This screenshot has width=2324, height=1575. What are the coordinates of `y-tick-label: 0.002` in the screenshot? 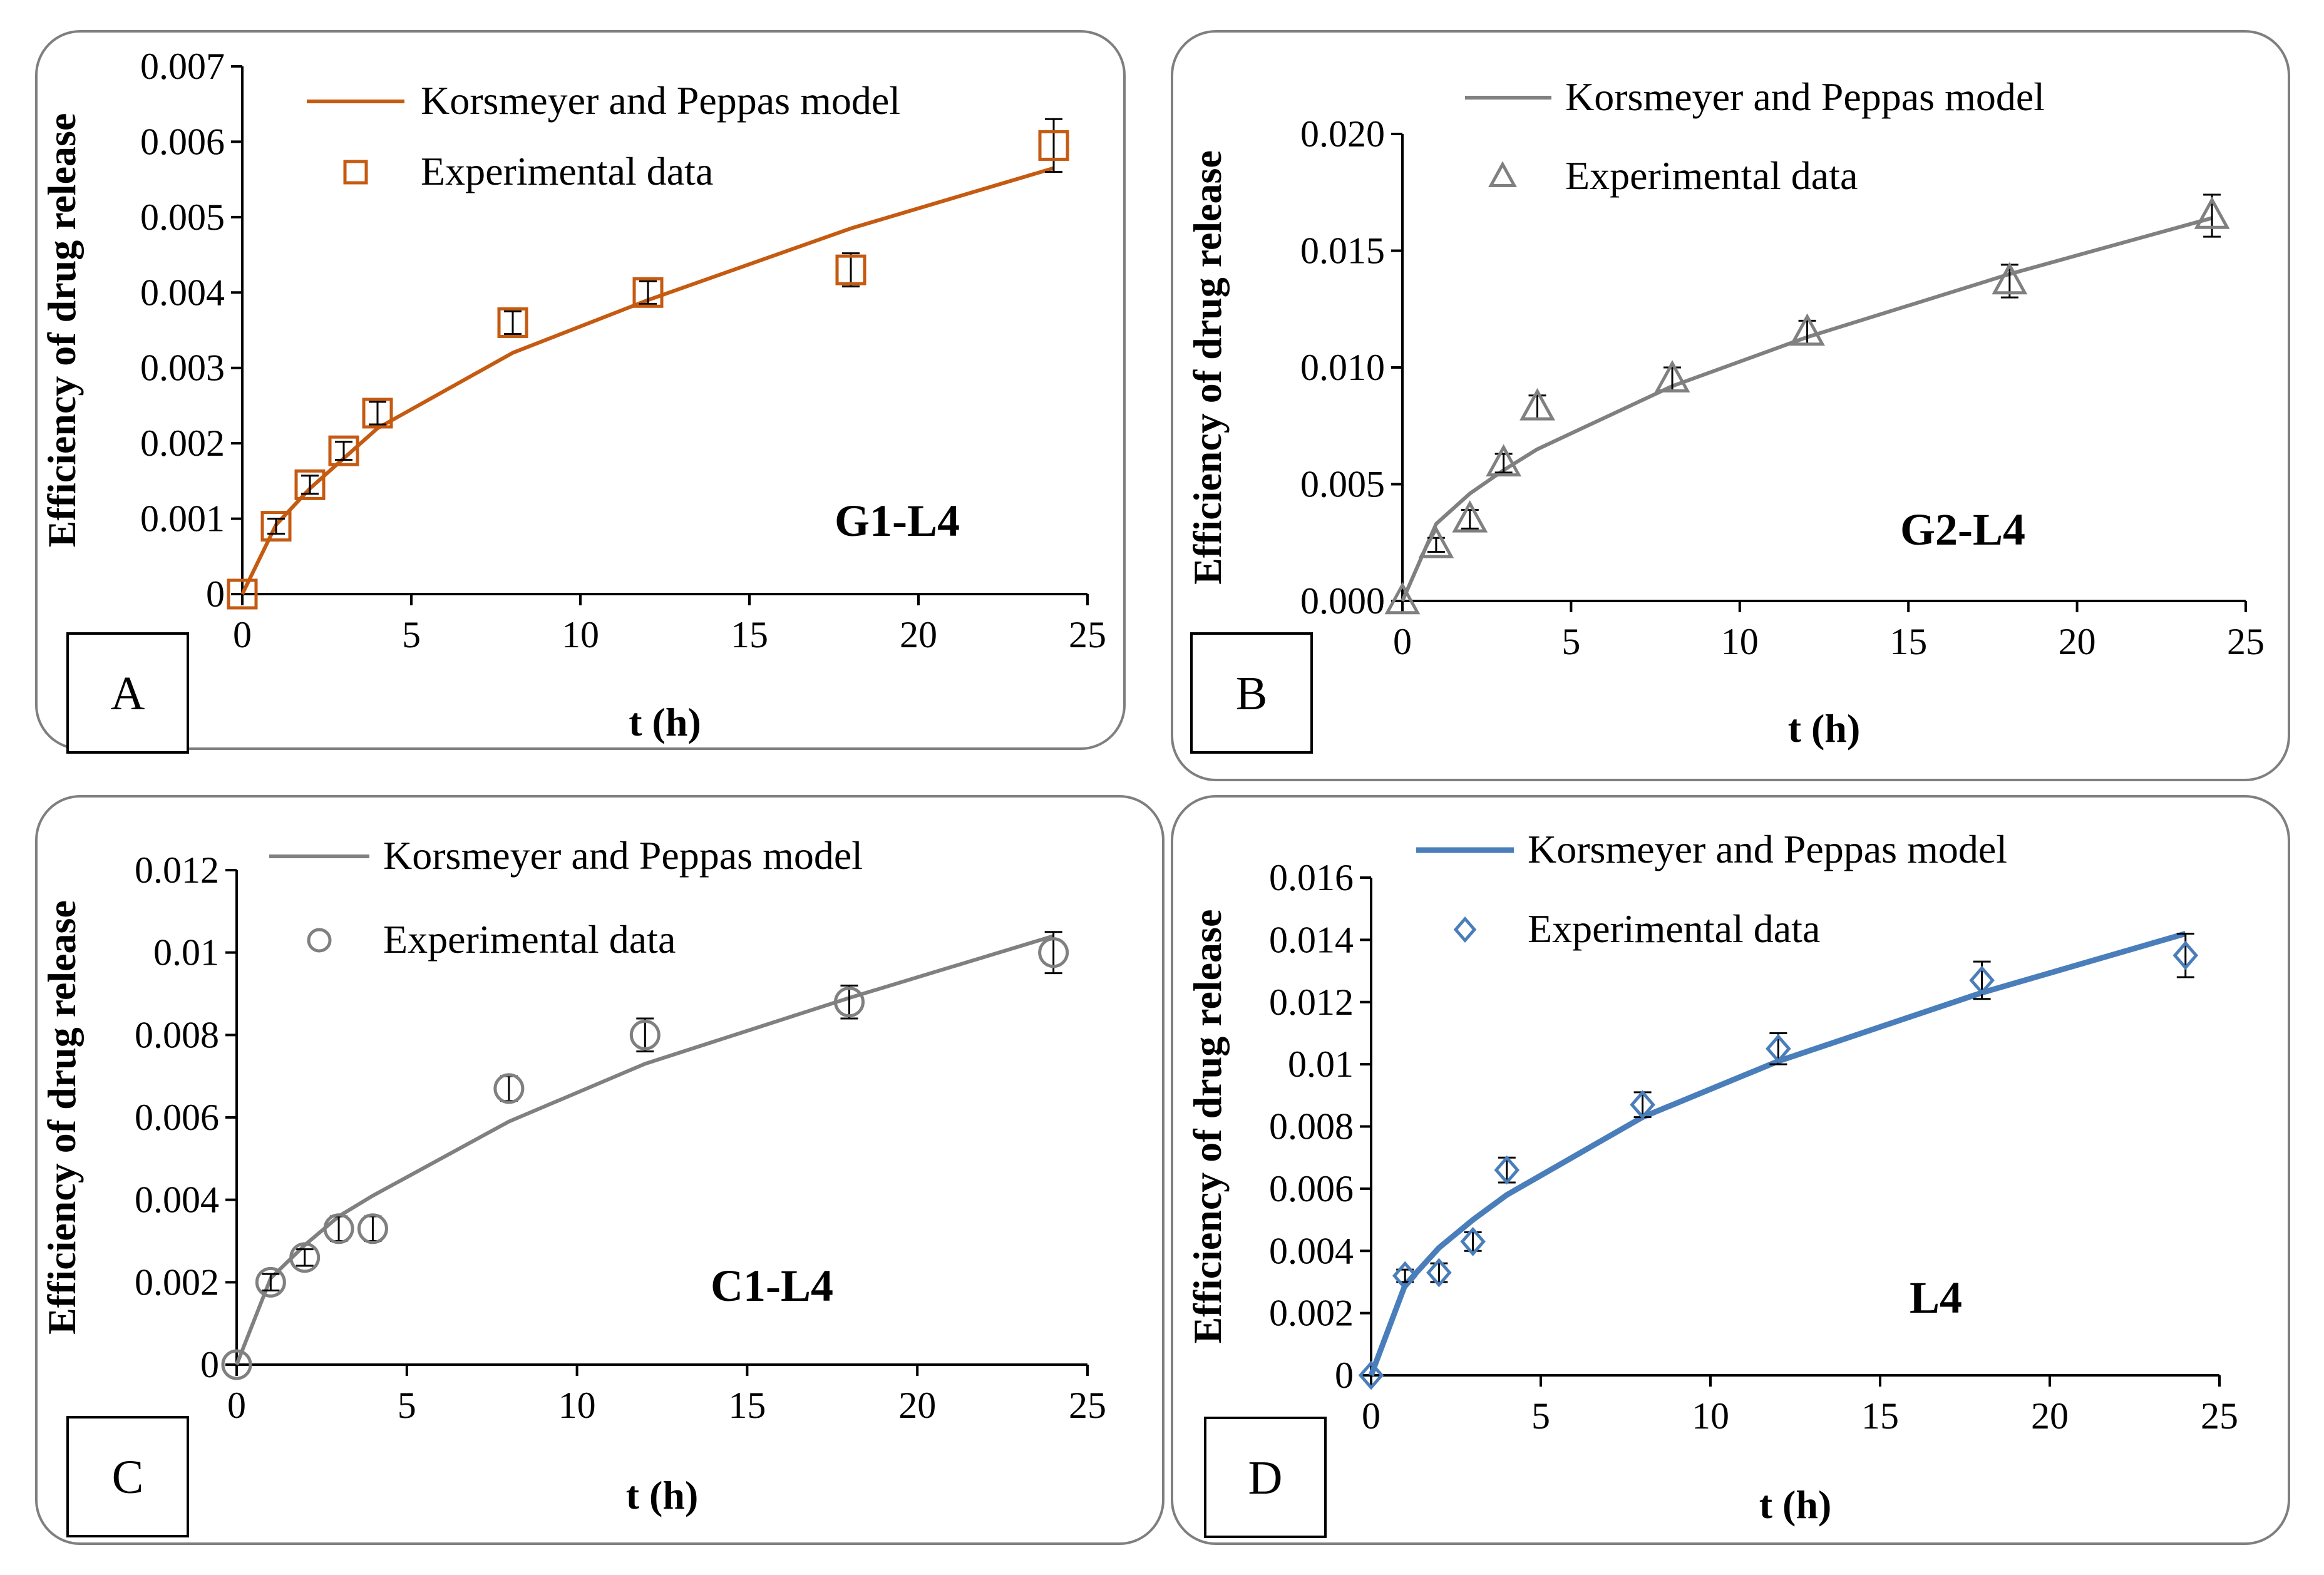 It's located at (177, 1282).